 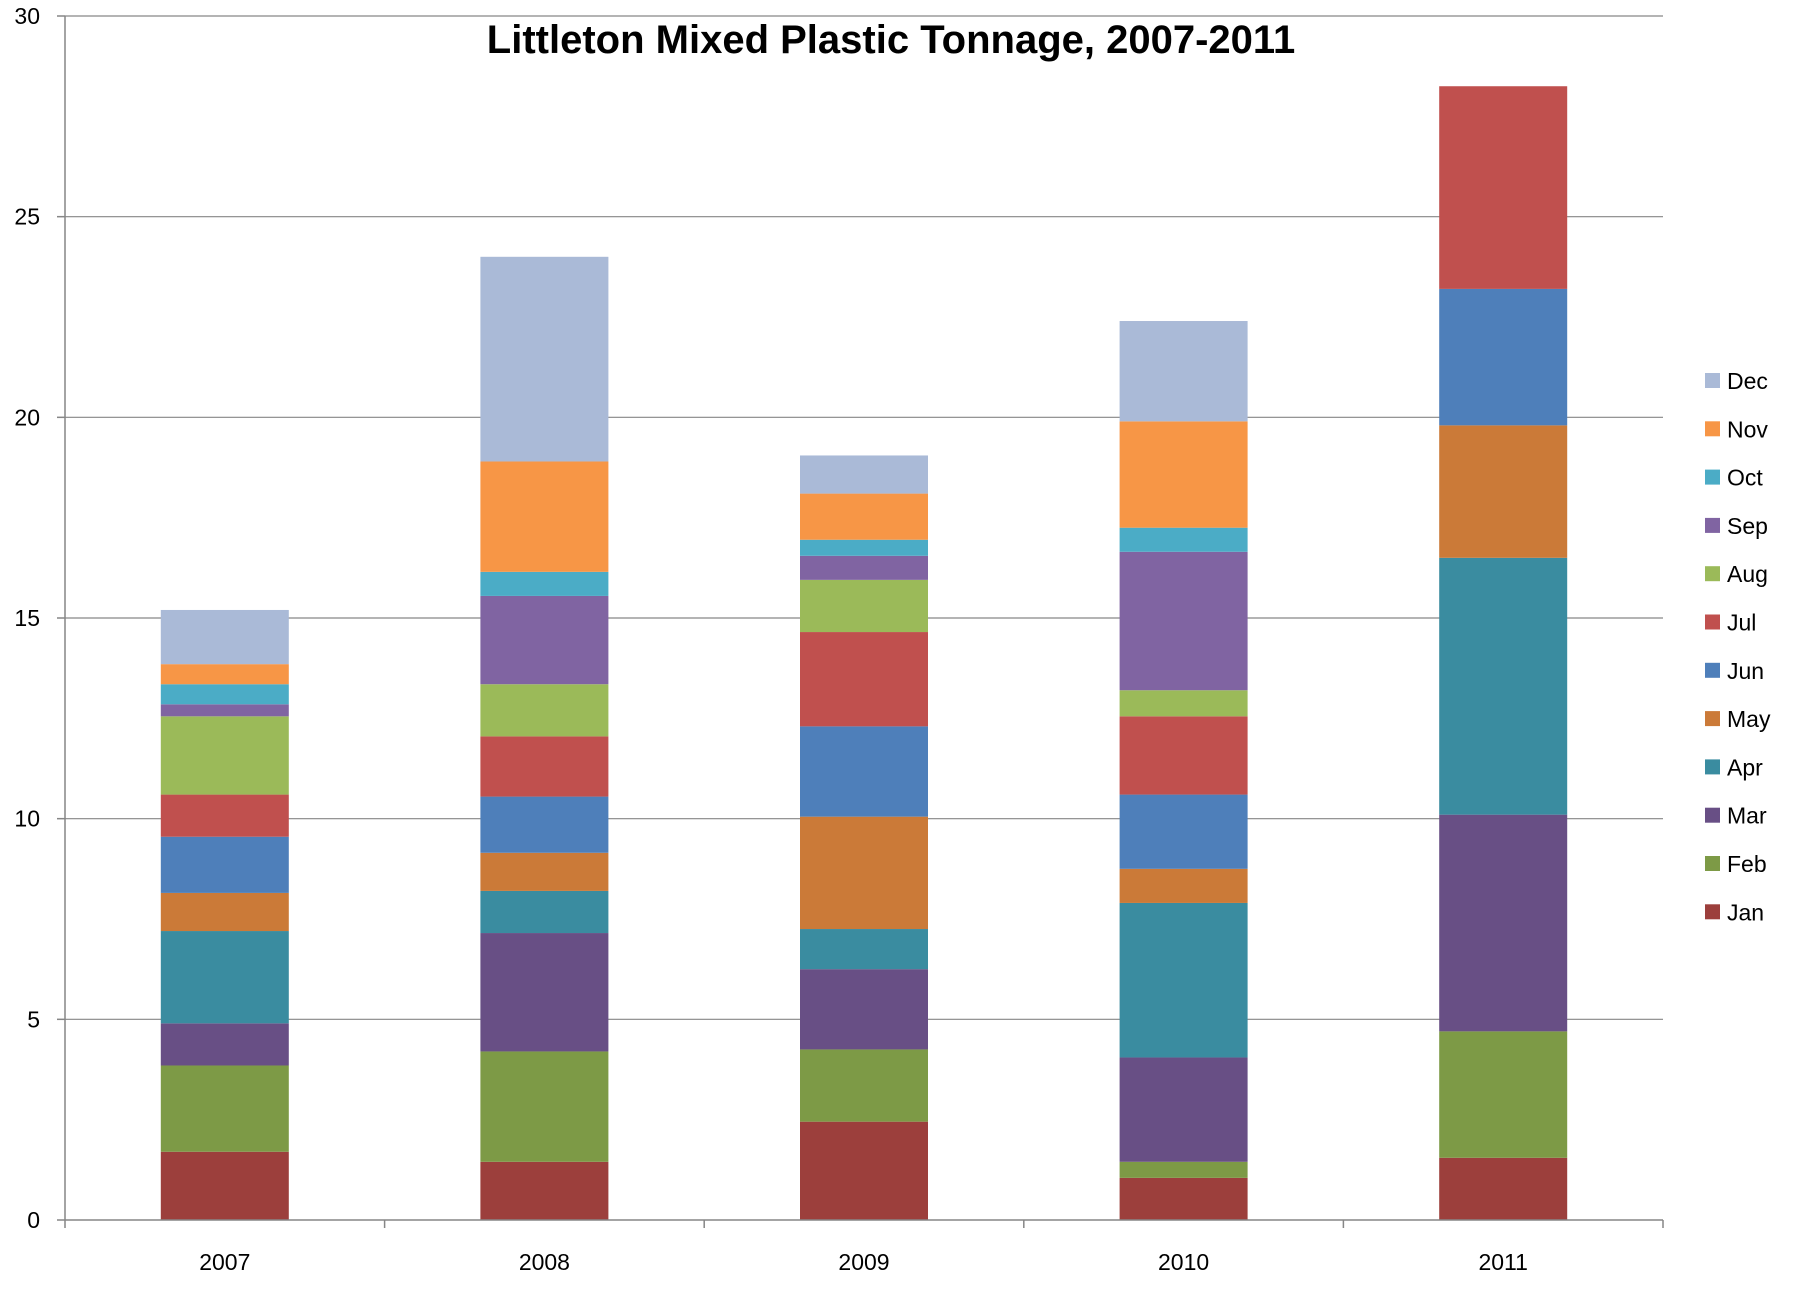 What do you see at coordinates (544, 1106) in the screenshot?
I see `bar-segment-2008-feb` at bounding box center [544, 1106].